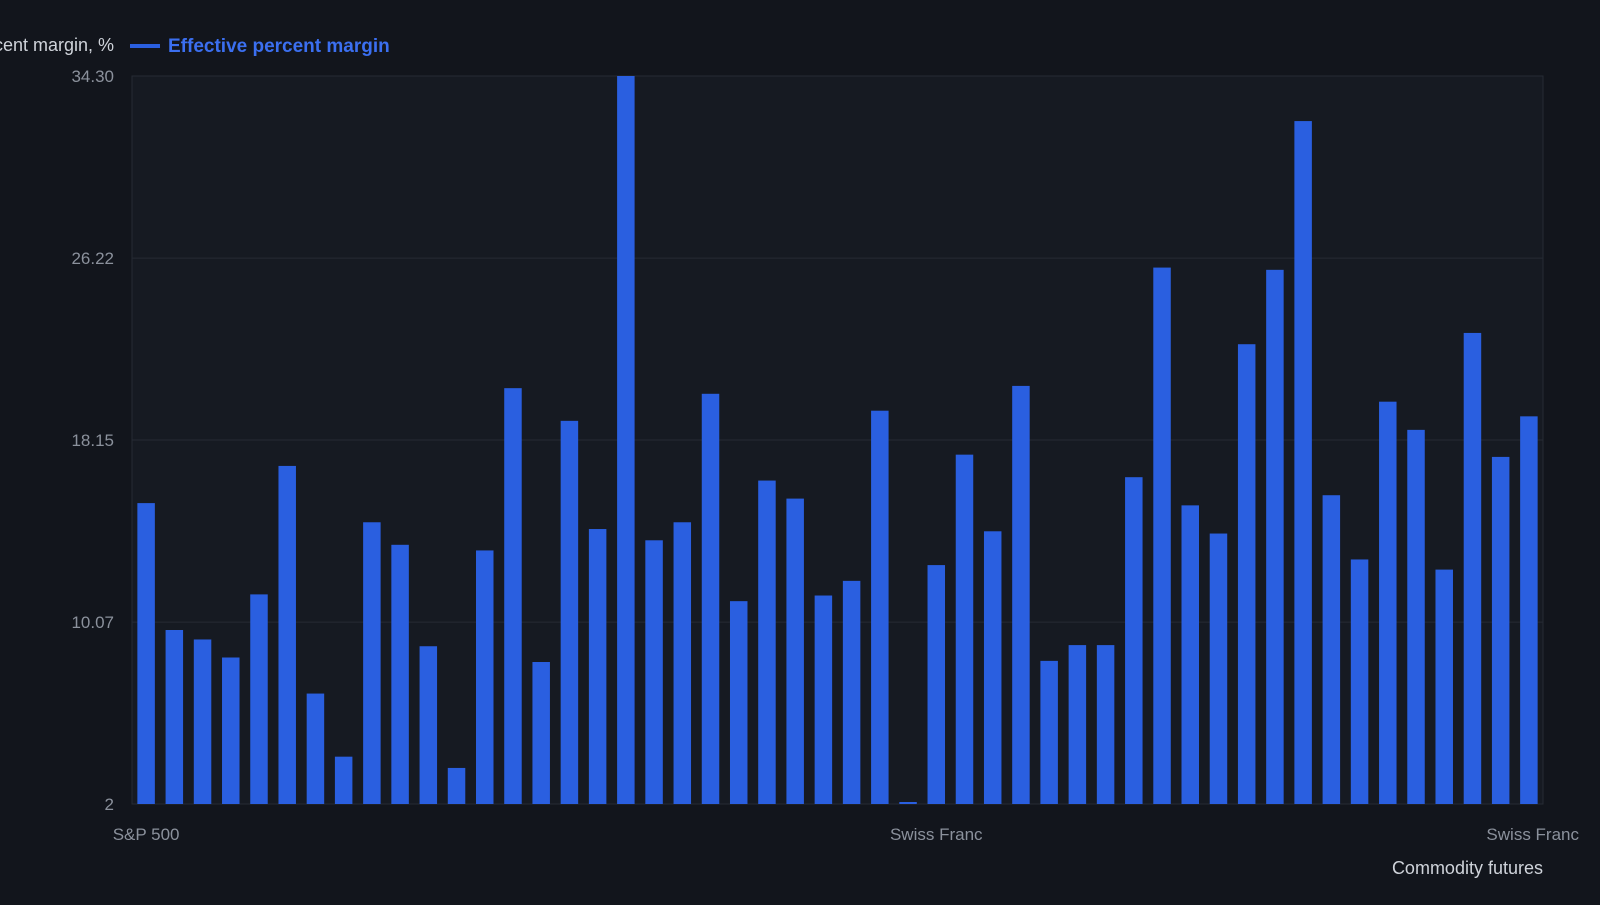 This screenshot has width=1600, height=905. What do you see at coordinates (279, 46) in the screenshot?
I see `legend-entry-label: Effective percent margin` at bounding box center [279, 46].